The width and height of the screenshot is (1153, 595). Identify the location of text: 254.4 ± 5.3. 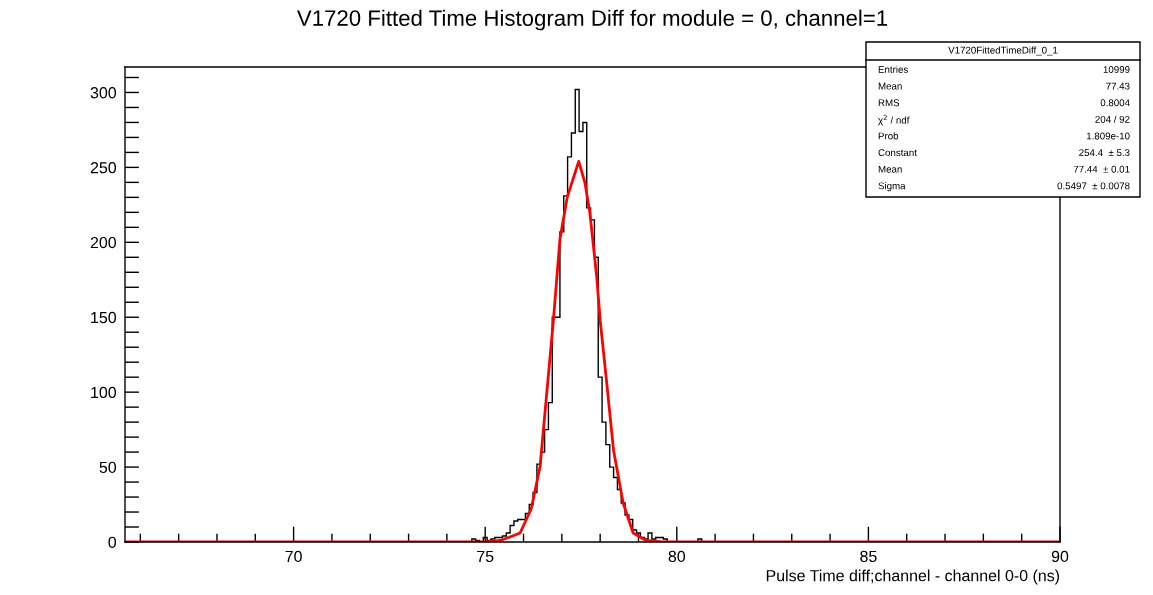
(1104, 153).